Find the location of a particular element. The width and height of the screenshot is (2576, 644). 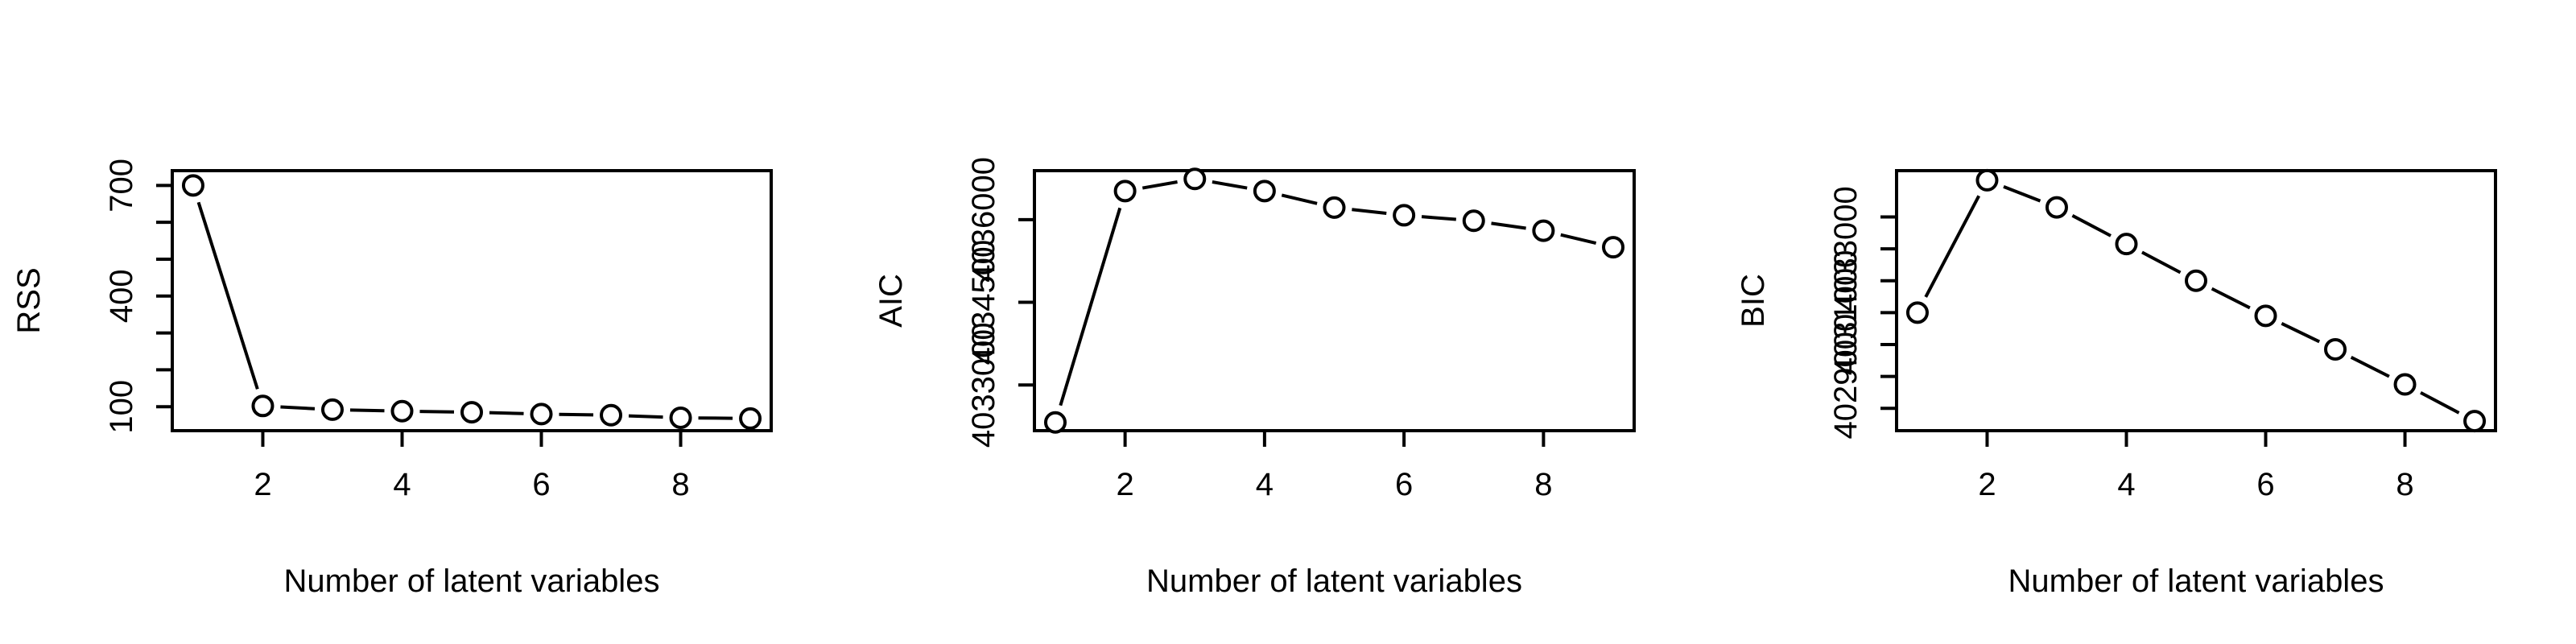

aic-x-tick-label: 2 is located at coordinates (1124, 484).